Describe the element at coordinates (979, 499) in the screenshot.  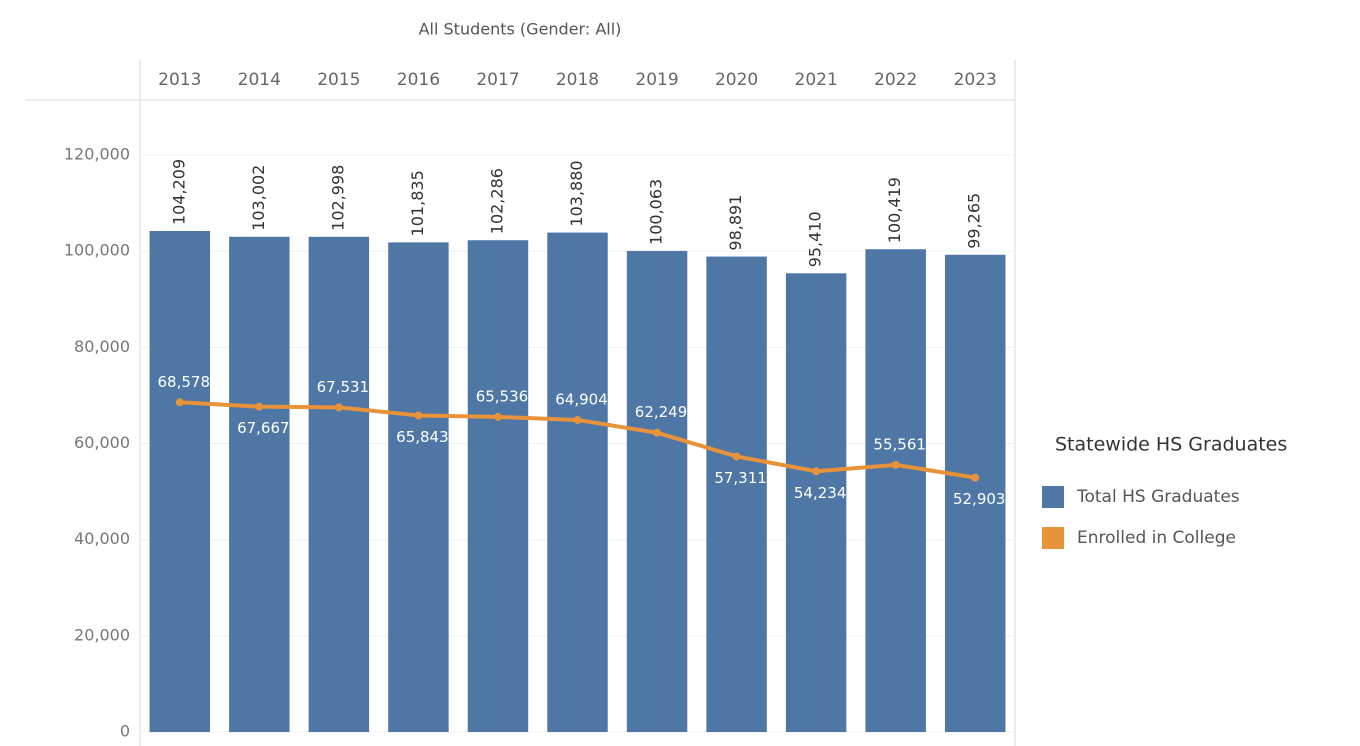
I see `line-value-label: 52,903` at that location.